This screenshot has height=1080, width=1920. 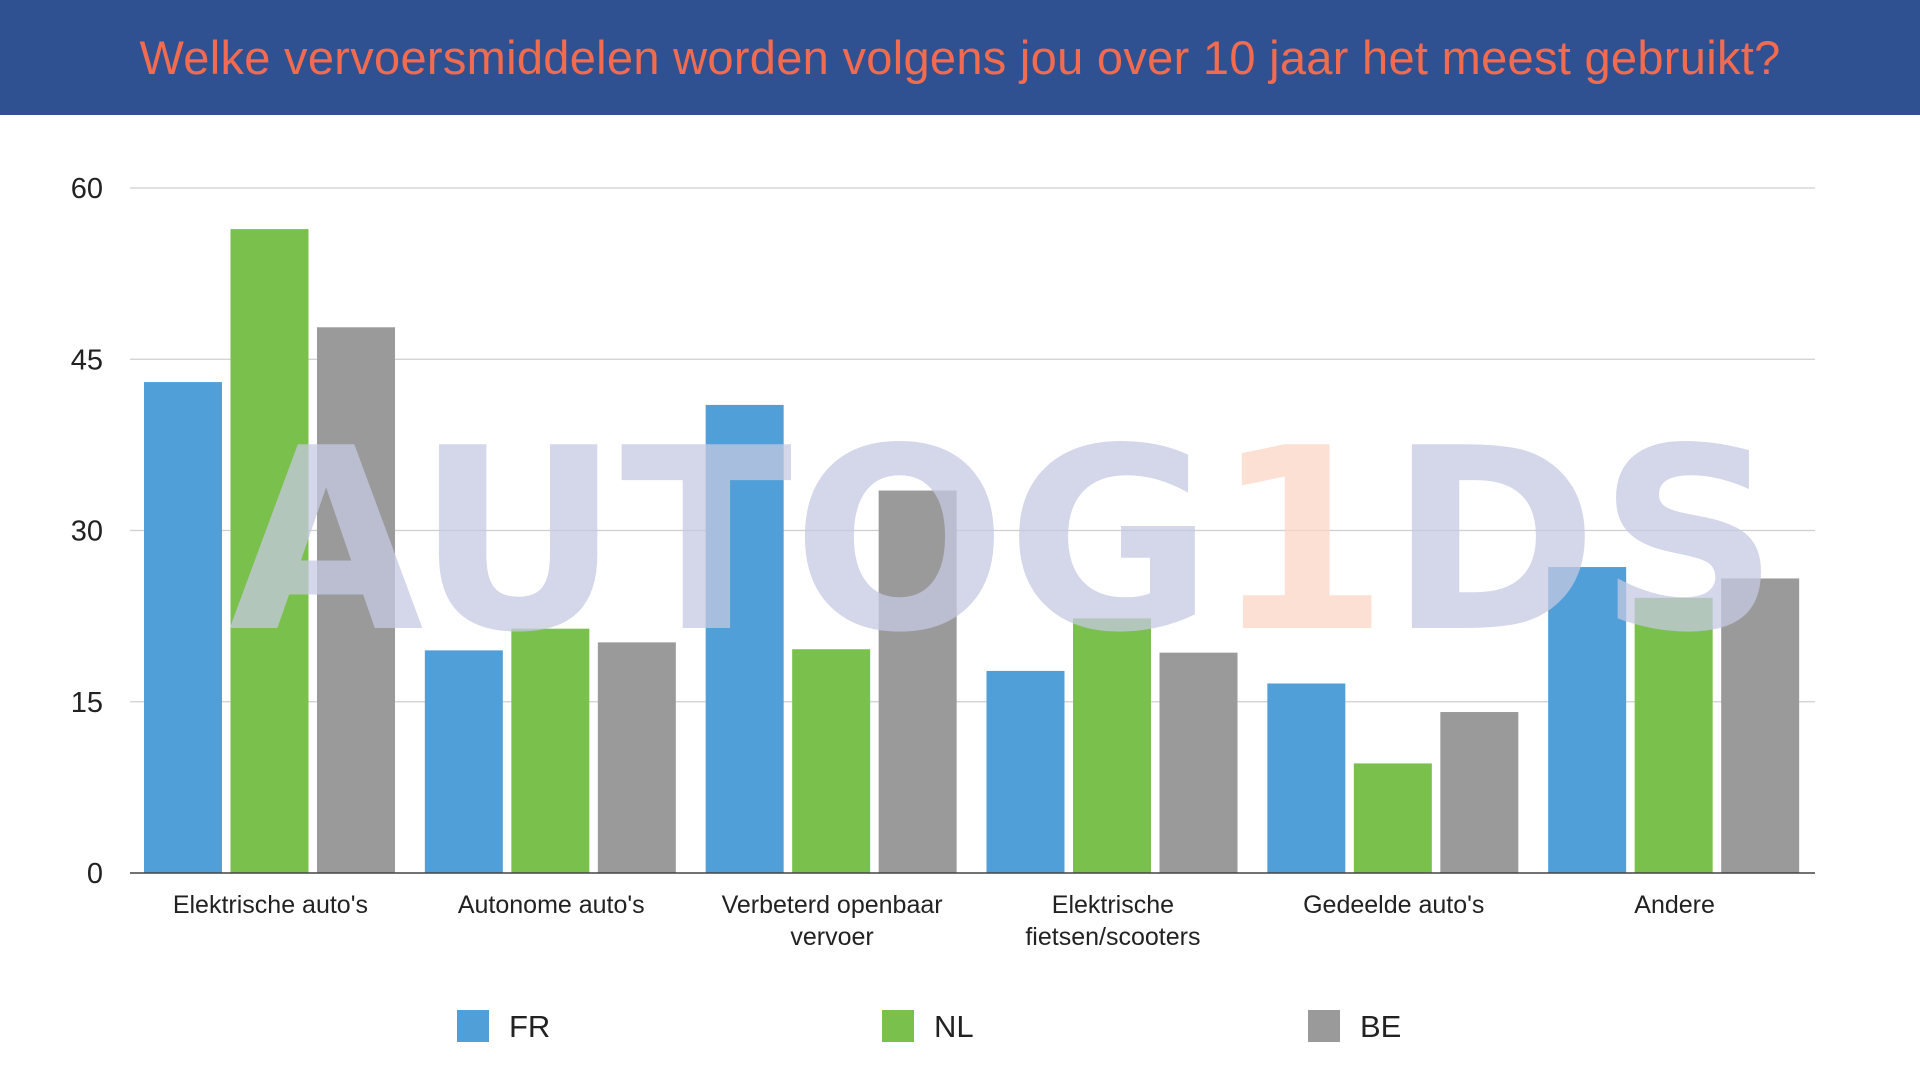 I want to click on y-tick-label: 0, so click(x=95, y=874).